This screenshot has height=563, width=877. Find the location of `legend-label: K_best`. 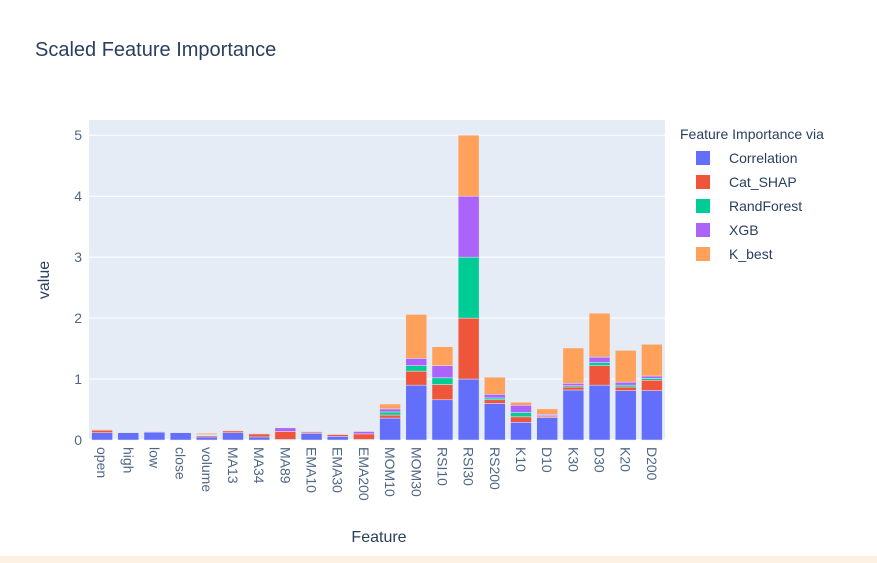

legend-label: K_best is located at coordinates (751, 254).